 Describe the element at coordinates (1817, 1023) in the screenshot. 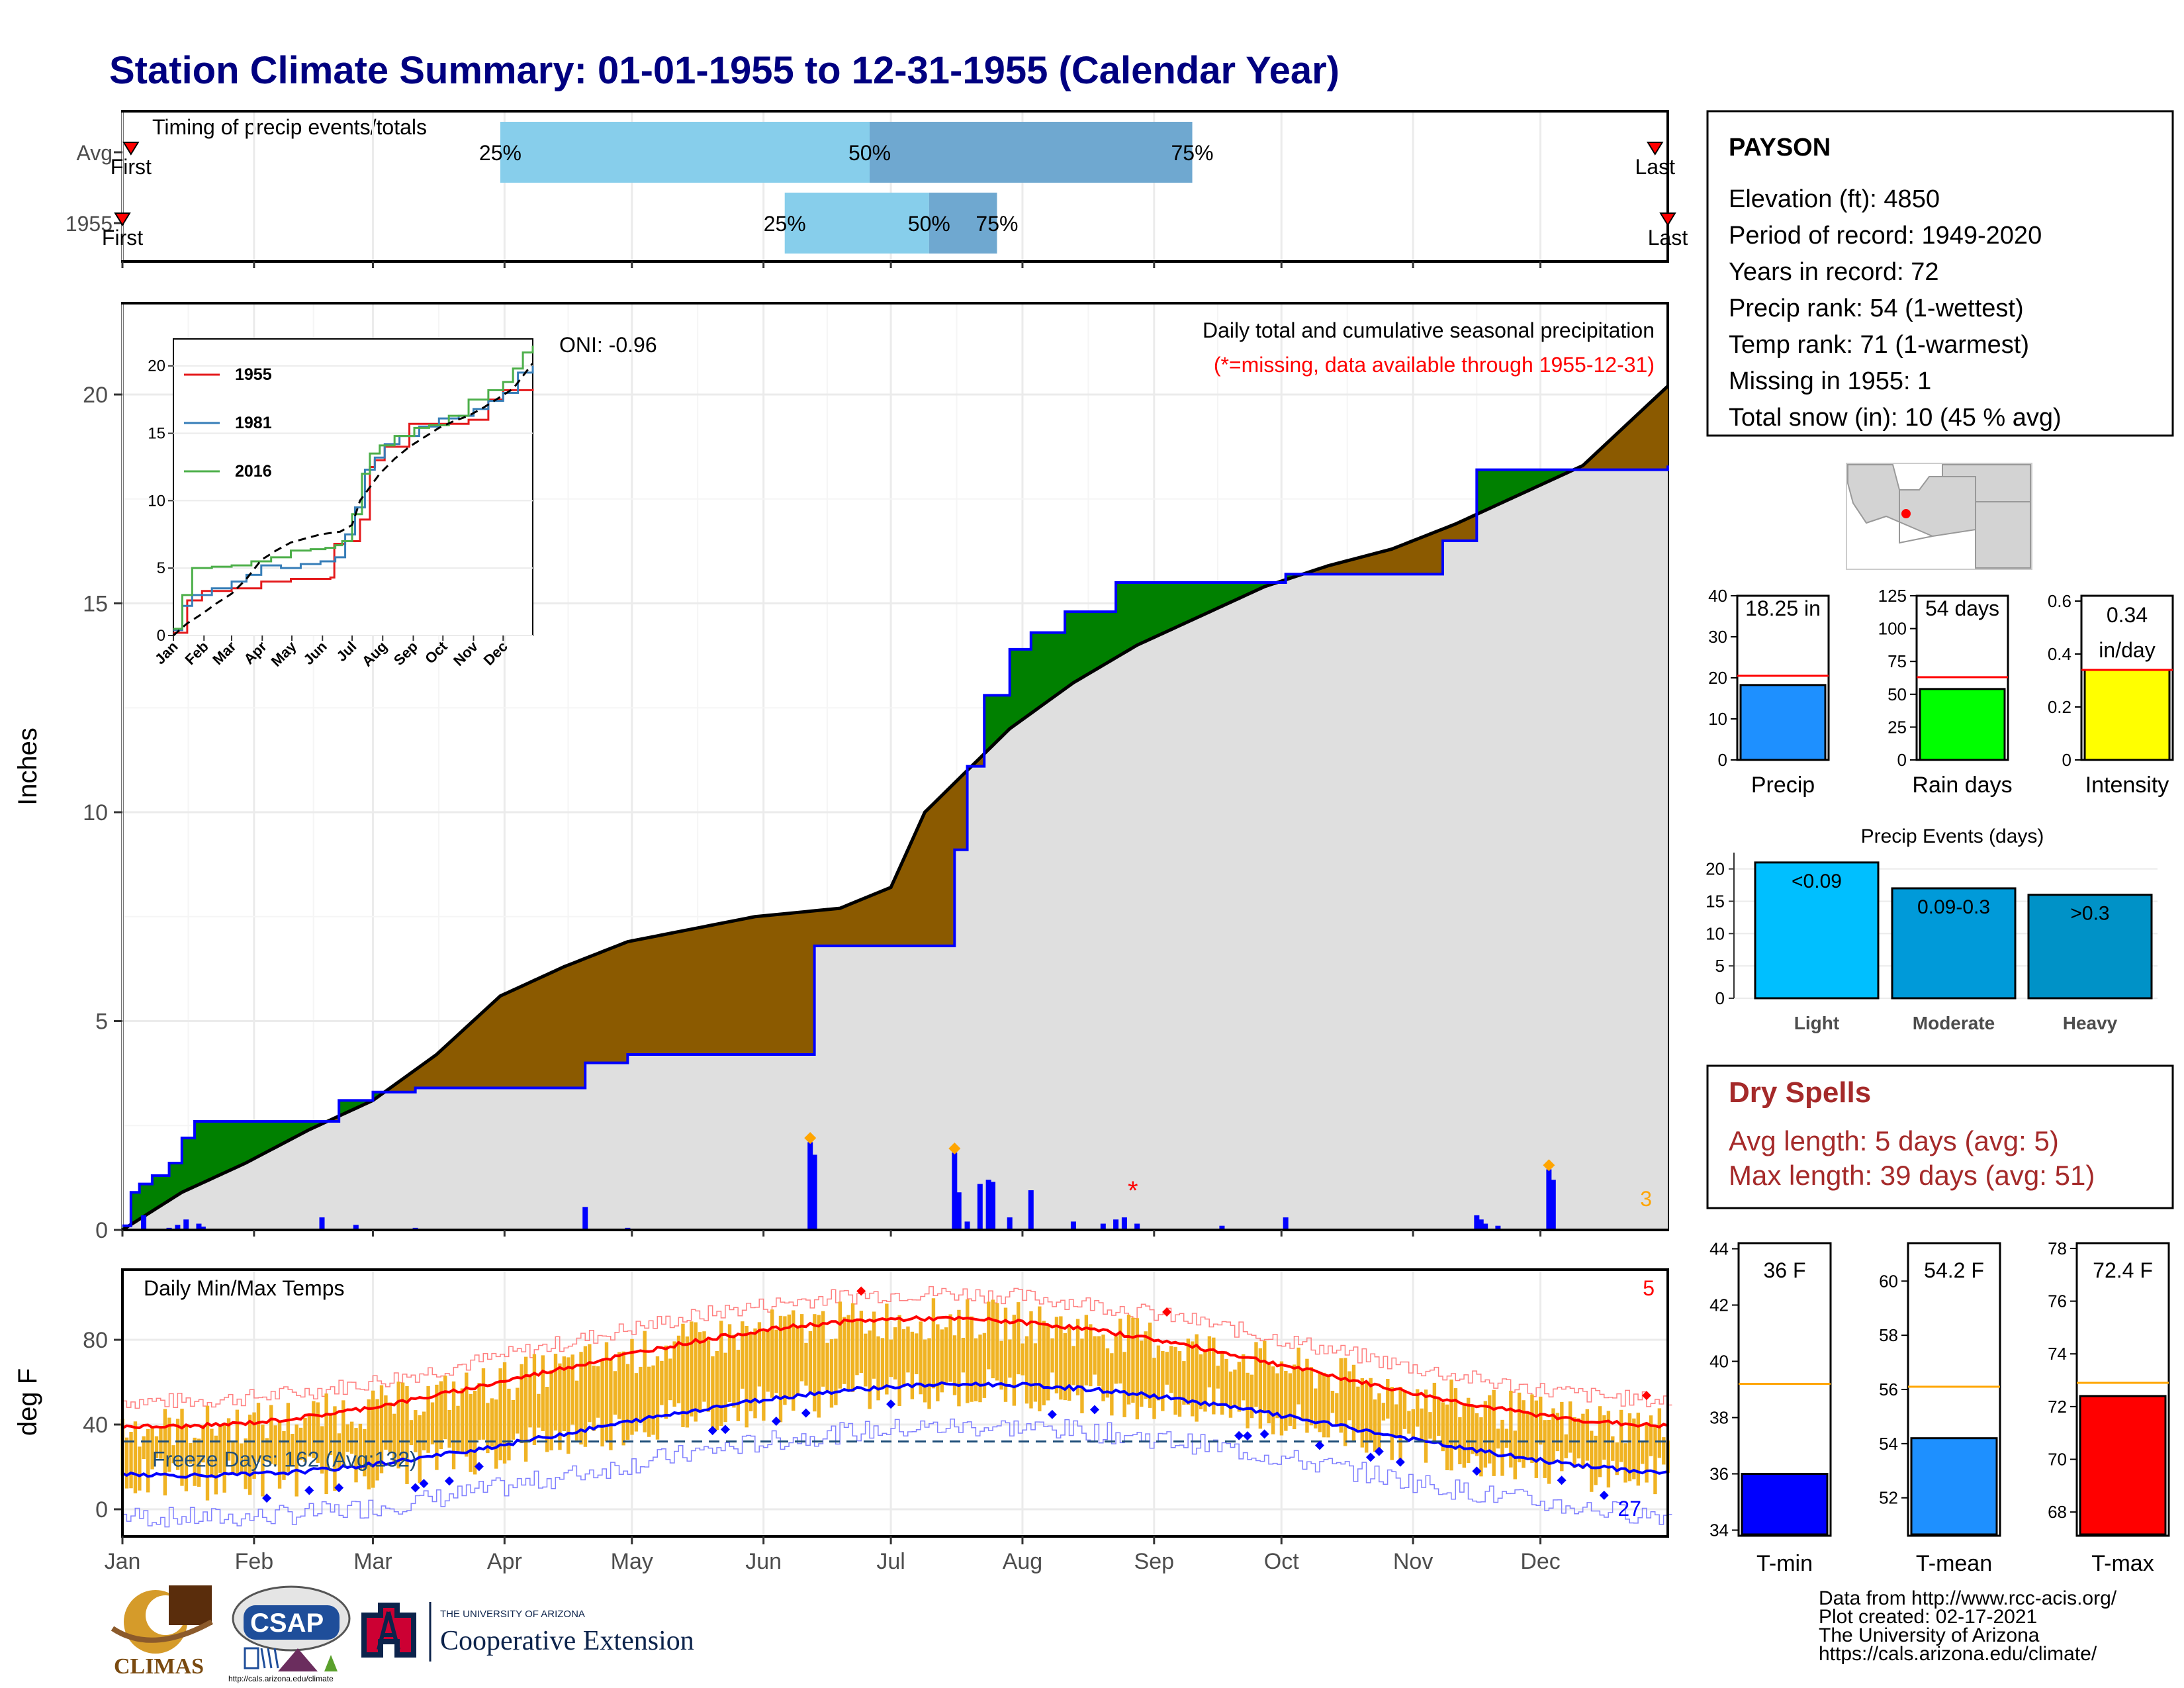

I see `events-category-label: Light` at that location.